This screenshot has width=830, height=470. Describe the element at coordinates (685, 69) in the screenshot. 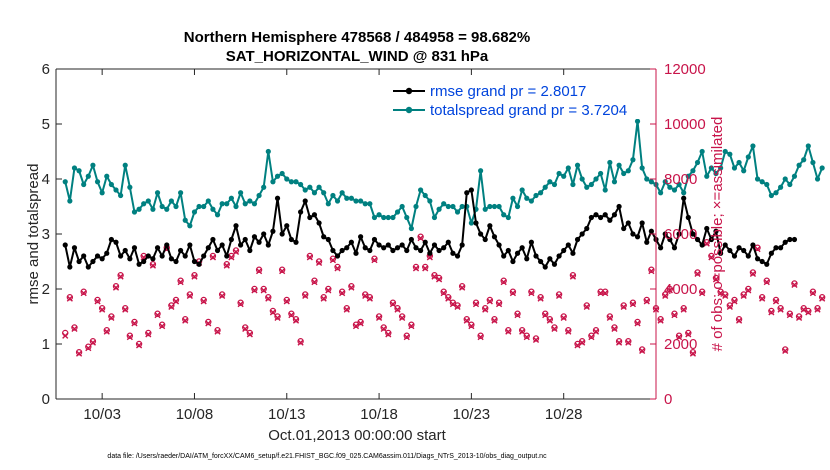

I see `y-tick-right-label: 12000` at that location.